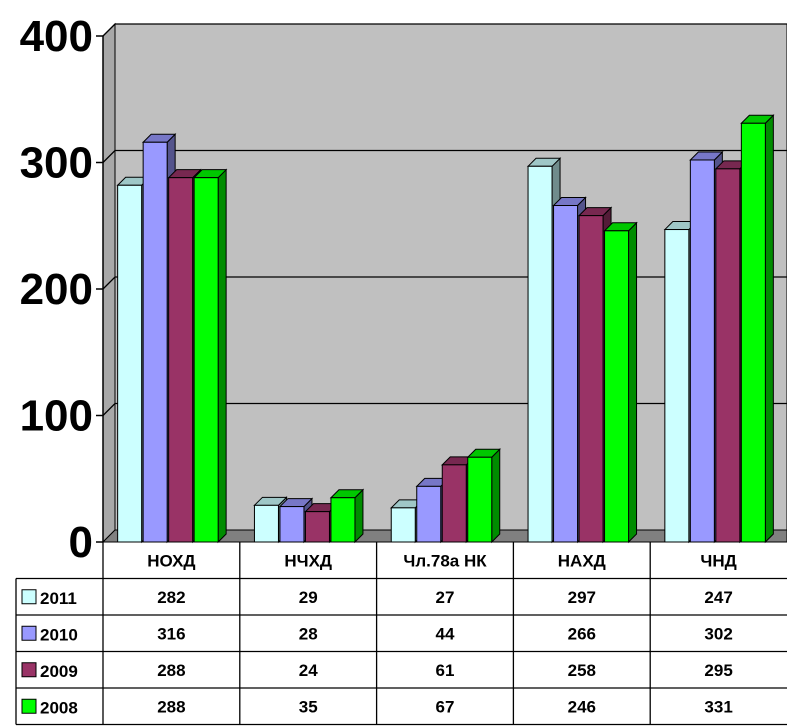 This screenshot has height=726, width=787. Describe the element at coordinates (59, 671) in the screenshot. I see `legend-label: 2009` at that location.